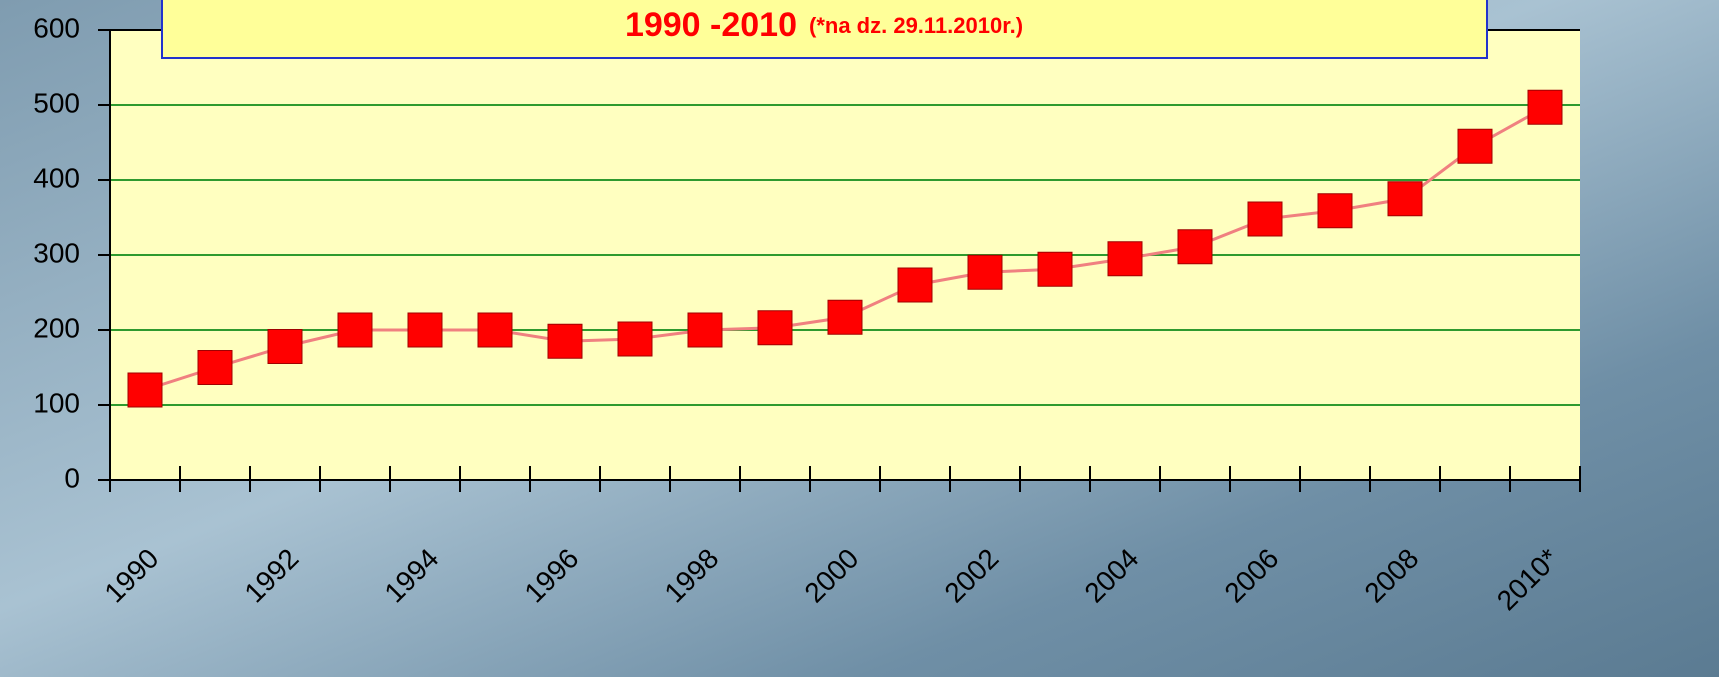 The image size is (1719, 677). What do you see at coordinates (56, 177) in the screenshot?
I see `y-tick-label: 400` at bounding box center [56, 177].